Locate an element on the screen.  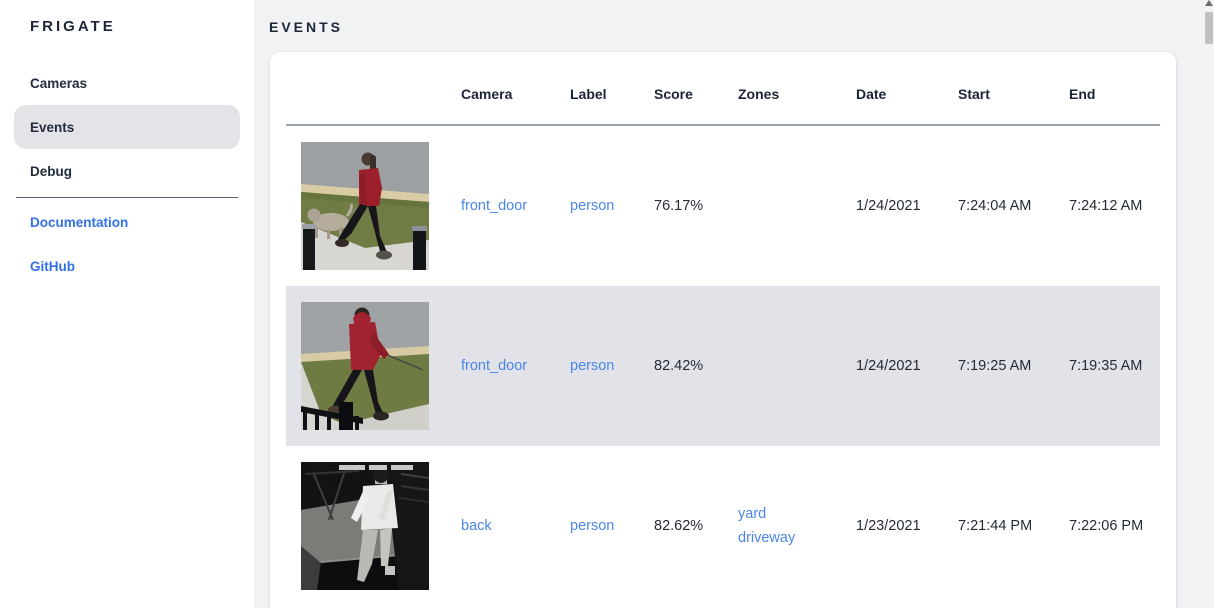
column-header-end: End is located at coordinates (1082, 94).